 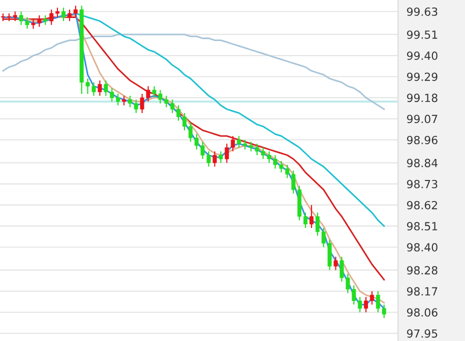 What do you see at coordinates (422, 119) in the screenshot?
I see `y-tick-label: 99.07` at bounding box center [422, 119].